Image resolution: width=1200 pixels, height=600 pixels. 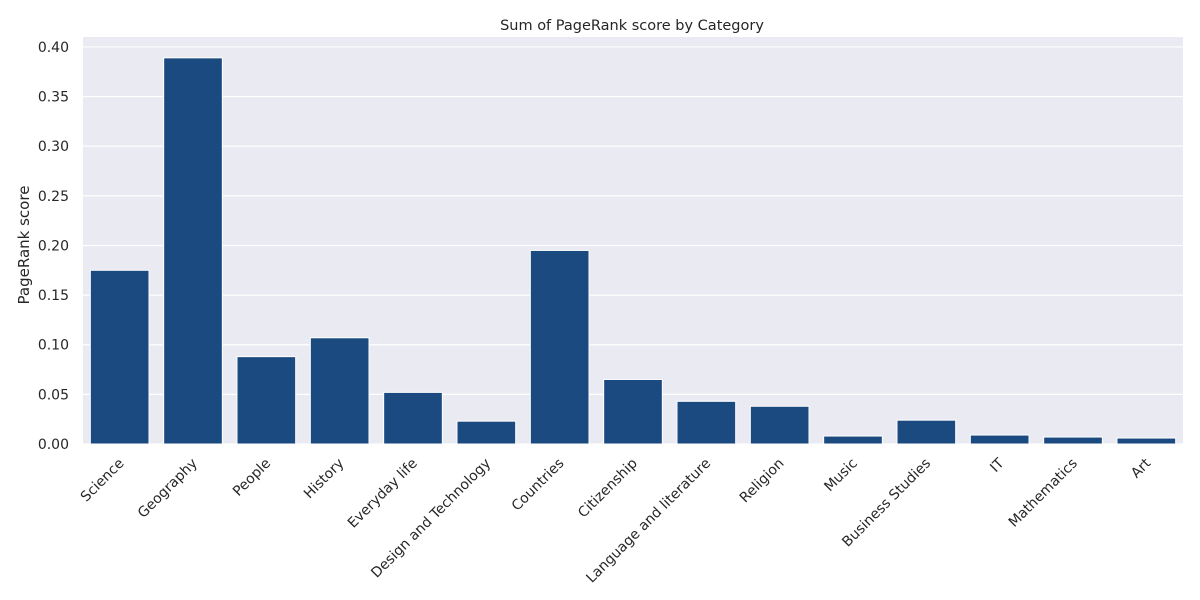 What do you see at coordinates (168, 489) in the screenshot?
I see `x-tick-label: Geography` at bounding box center [168, 489].